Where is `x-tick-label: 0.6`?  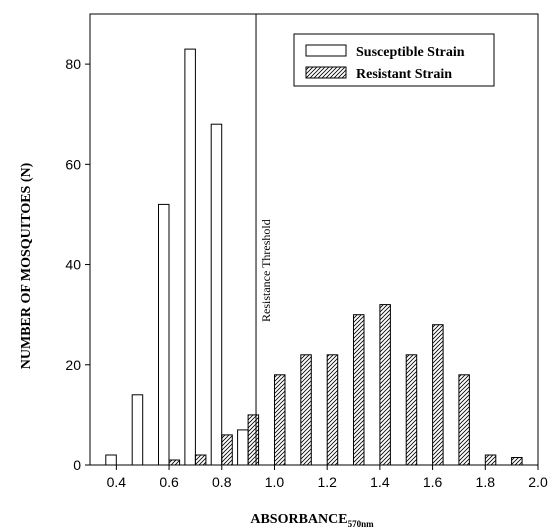 x-tick-label: 0.6 is located at coordinates (169, 482).